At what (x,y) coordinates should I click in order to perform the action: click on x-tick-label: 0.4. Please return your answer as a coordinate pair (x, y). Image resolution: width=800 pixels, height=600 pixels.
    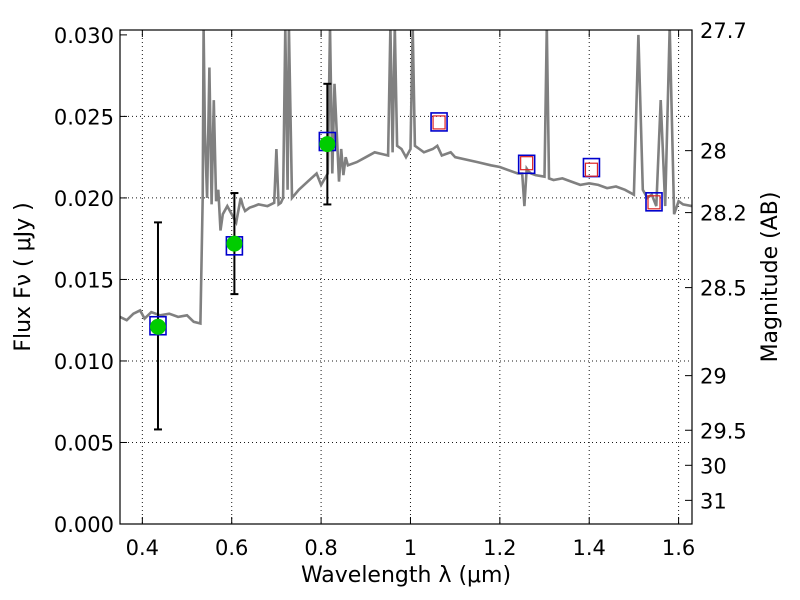
    Looking at the image, I should click on (142, 548).